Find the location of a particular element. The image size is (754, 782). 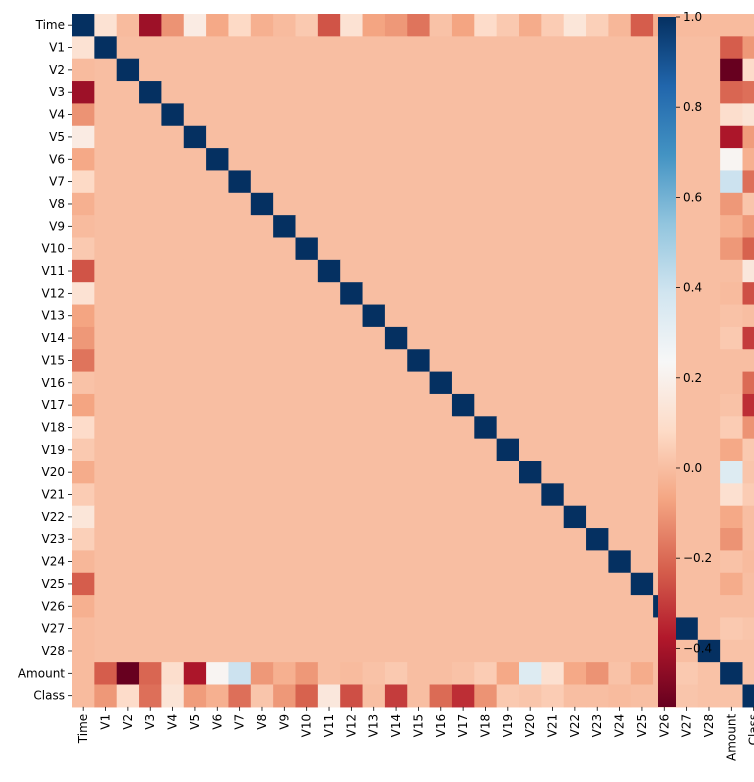

heatmap-cell-V28-Time is located at coordinates (83, 651).